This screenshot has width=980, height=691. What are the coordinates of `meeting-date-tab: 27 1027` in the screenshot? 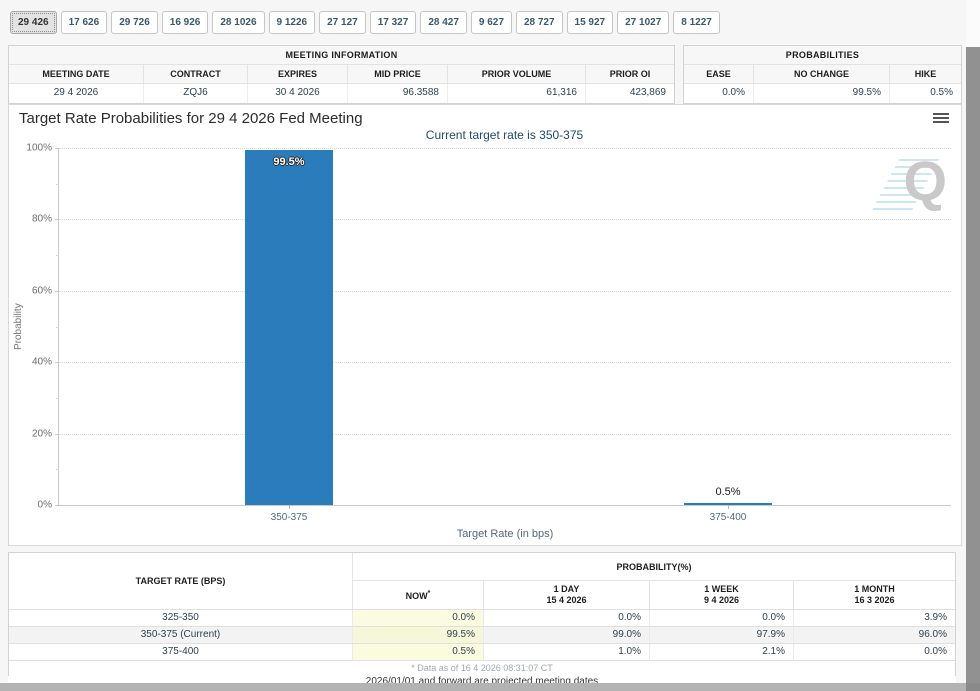 It's located at (643, 22).